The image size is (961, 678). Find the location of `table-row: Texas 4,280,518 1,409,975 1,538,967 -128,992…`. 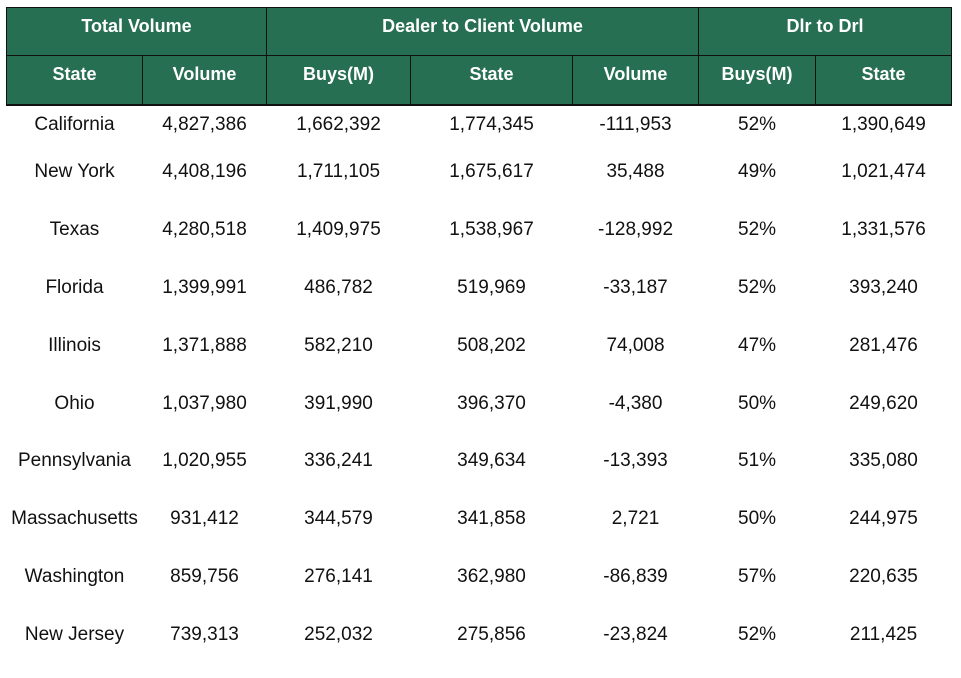

table-row: Texas 4,280,518 1,409,975 1,538,967 -128,992… is located at coordinates (479, 230).